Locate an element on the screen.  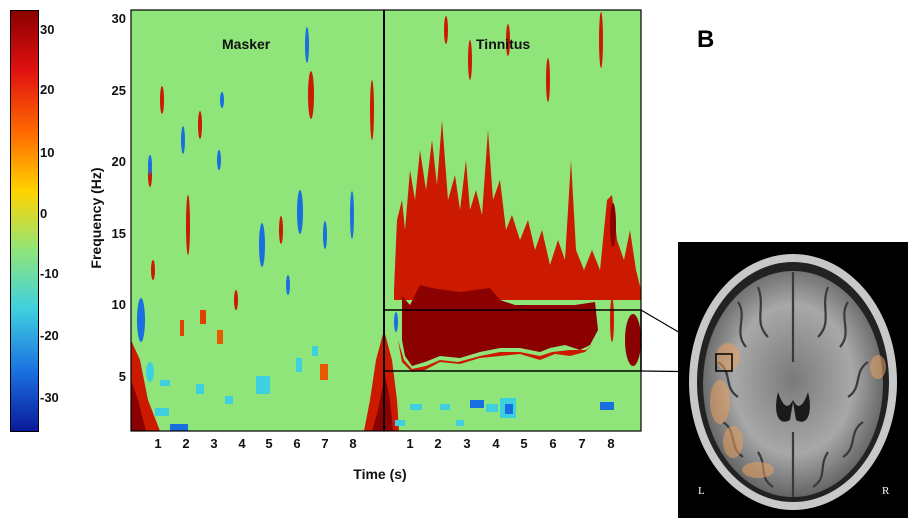
x-tick-1-masker: 1 is located at coordinates (158, 443).